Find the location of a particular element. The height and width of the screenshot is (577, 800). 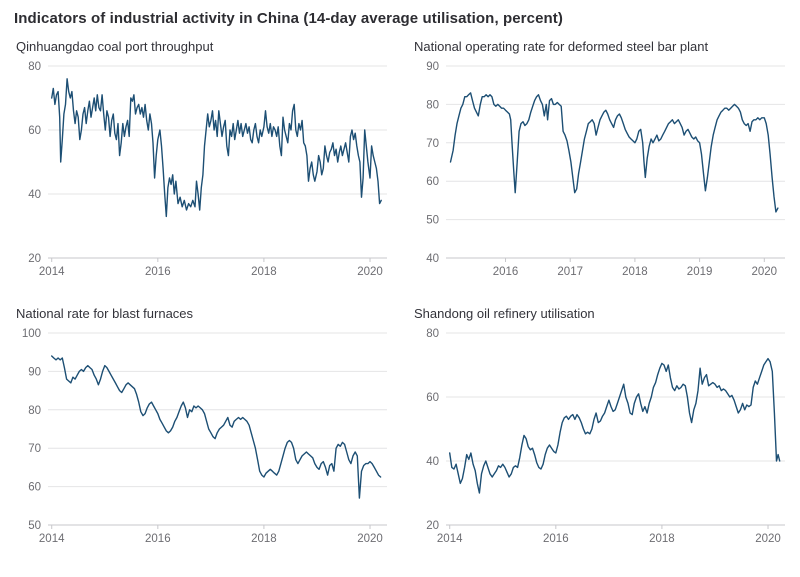

x-tick-label: 2019 is located at coordinates (700, 272).